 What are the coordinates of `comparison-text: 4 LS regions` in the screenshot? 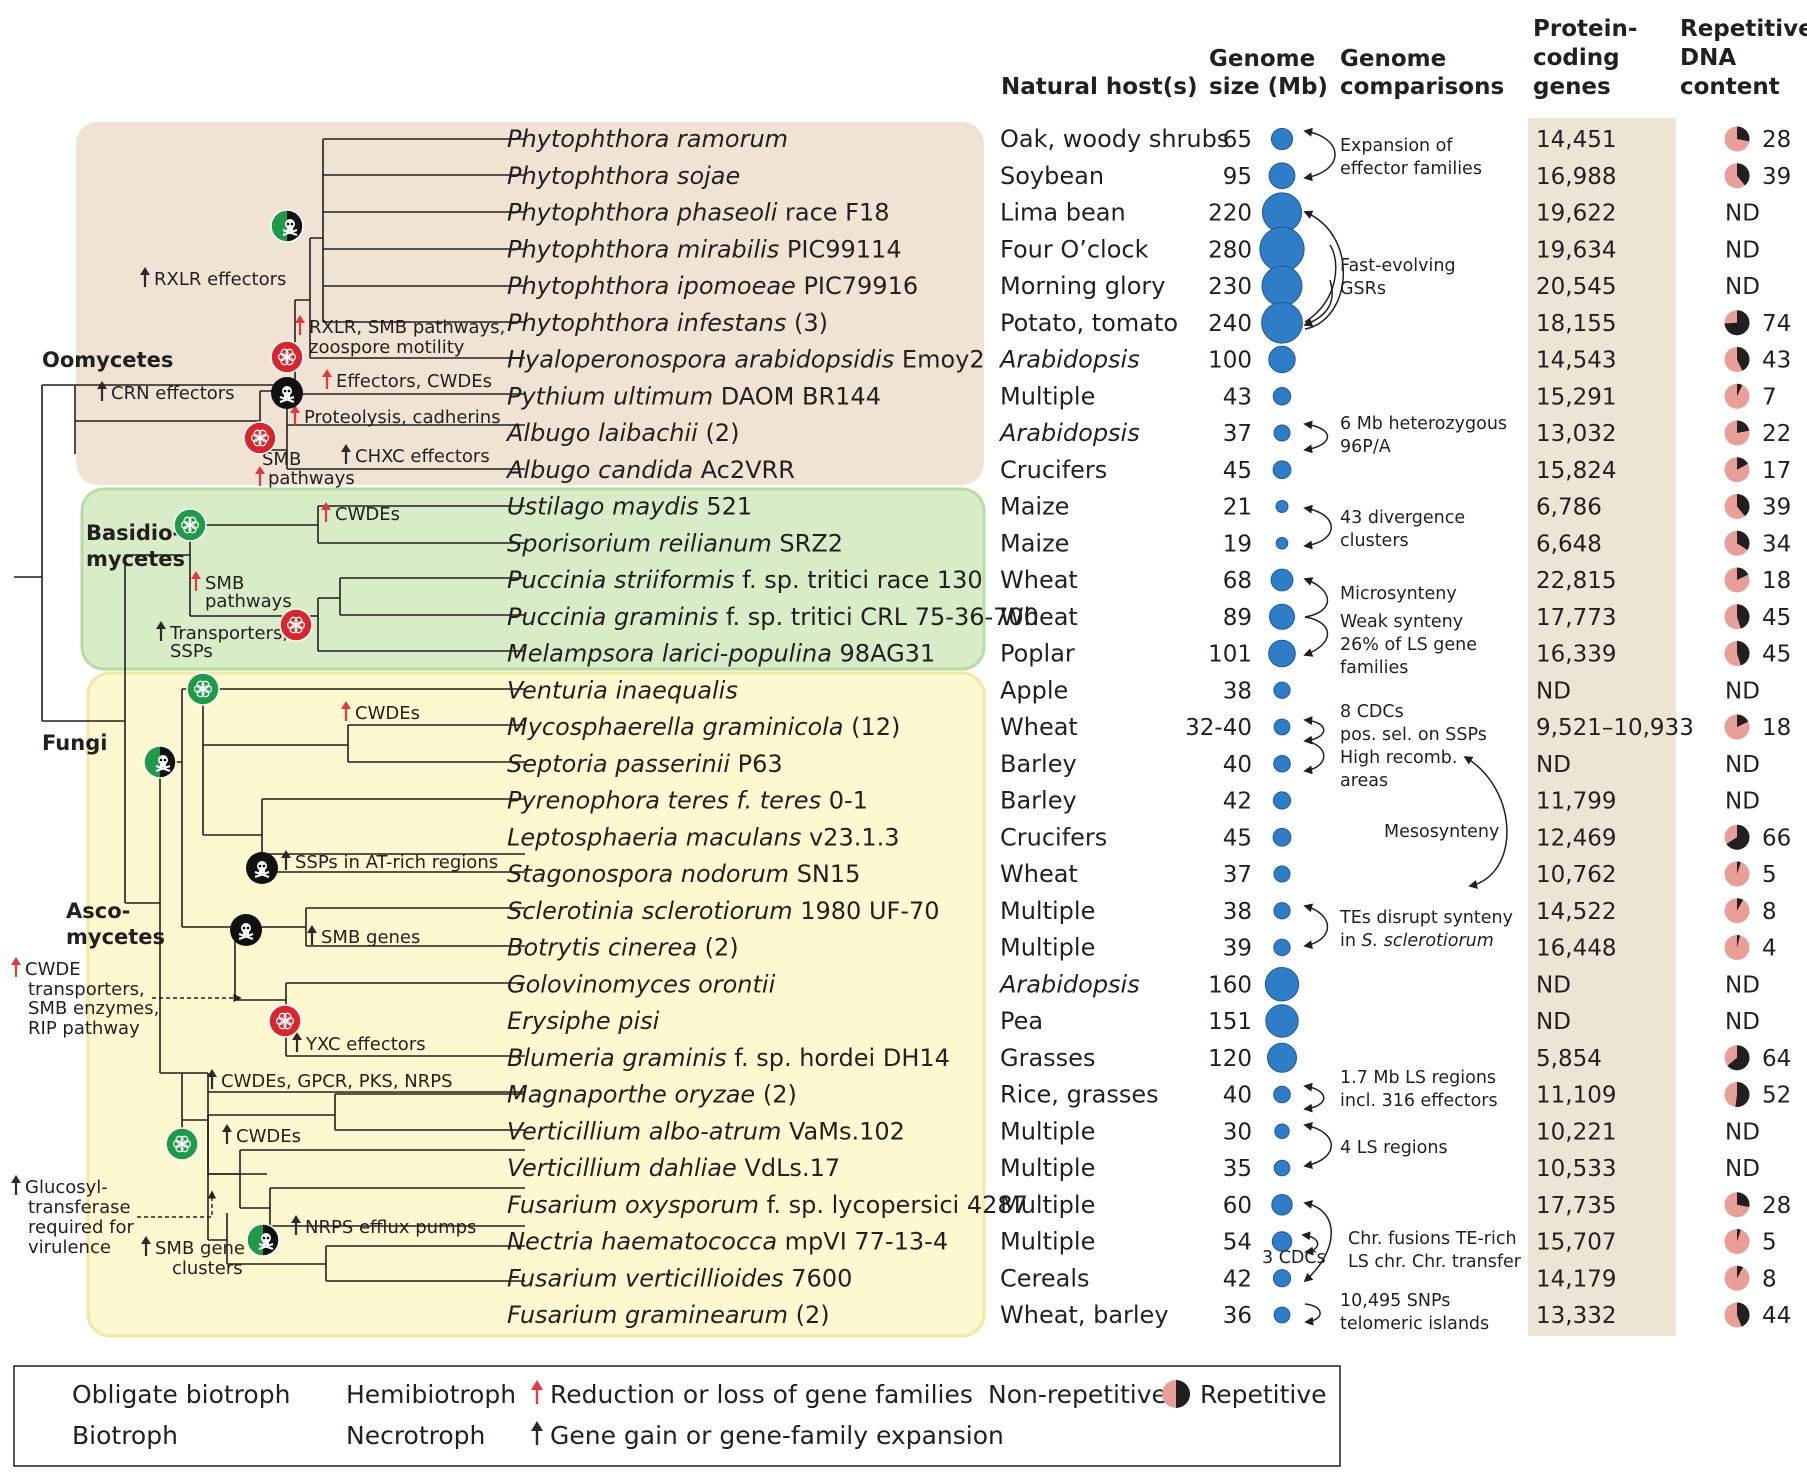 It's located at (1394, 1148).